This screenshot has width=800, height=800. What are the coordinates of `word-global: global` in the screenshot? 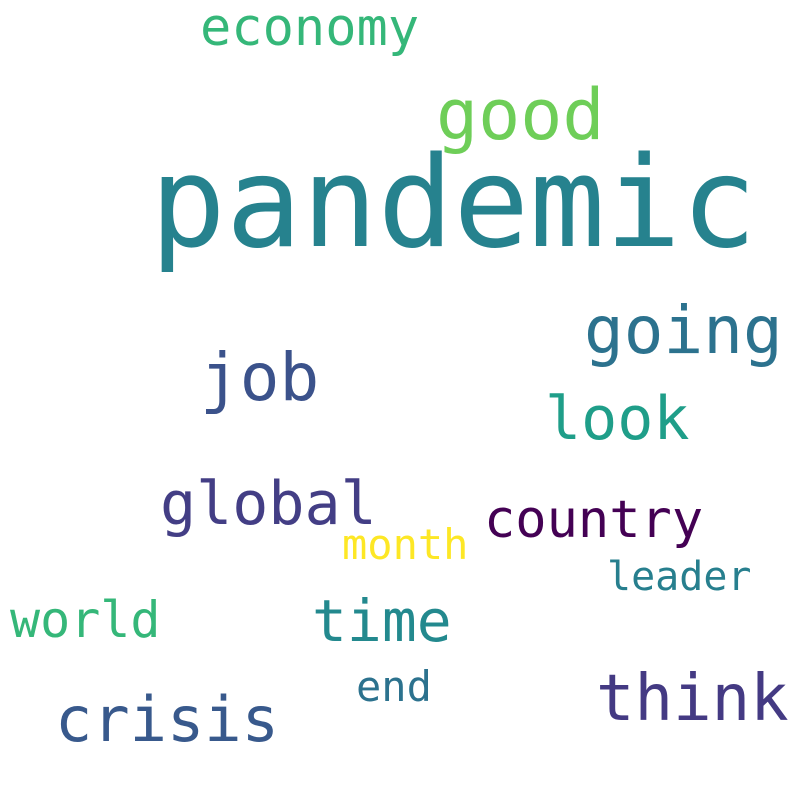 It's located at (268, 504).